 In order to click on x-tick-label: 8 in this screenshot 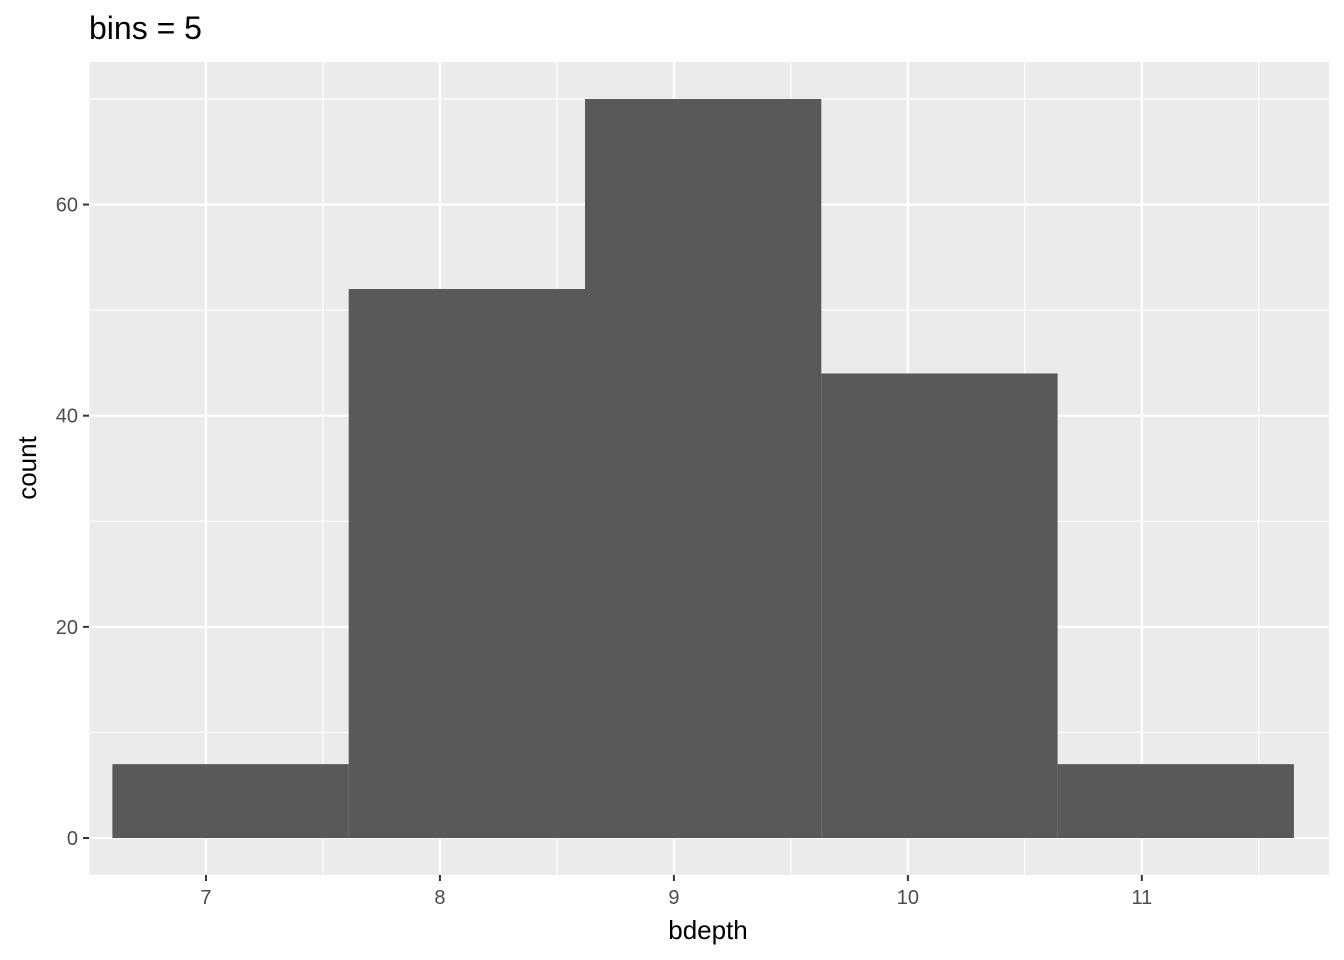, I will do `click(439, 898)`.